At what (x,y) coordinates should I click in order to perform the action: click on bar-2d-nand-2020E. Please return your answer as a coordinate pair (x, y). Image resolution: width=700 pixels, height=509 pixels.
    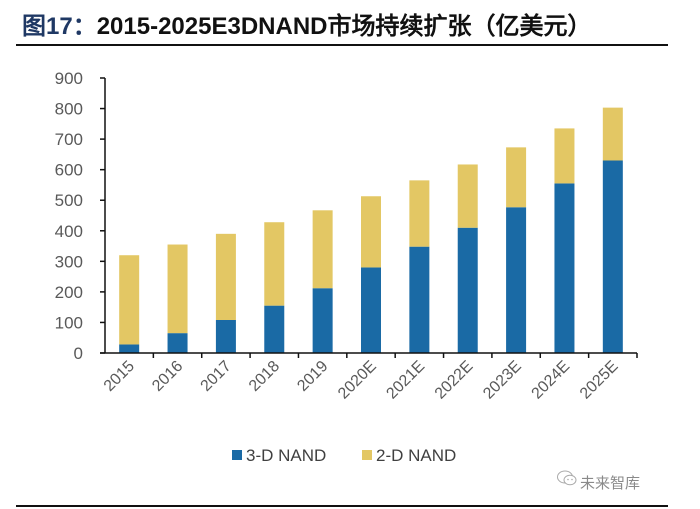
    Looking at the image, I should click on (371, 232).